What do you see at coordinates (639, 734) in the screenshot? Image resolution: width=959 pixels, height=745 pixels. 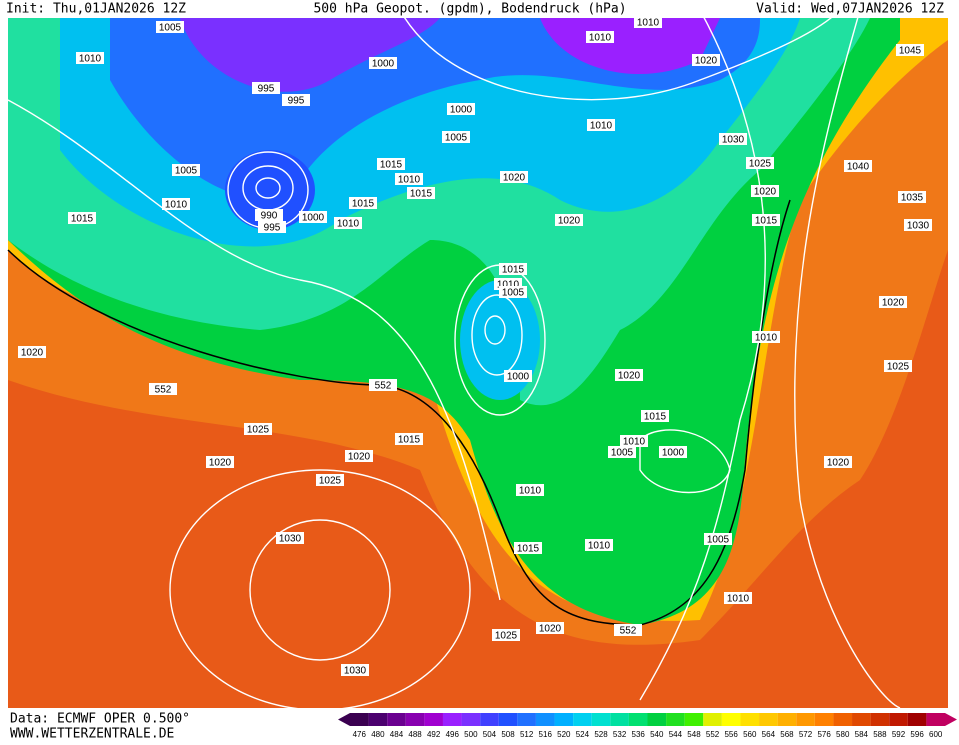 I see `colorbar-label: 536` at bounding box center [639, 734].